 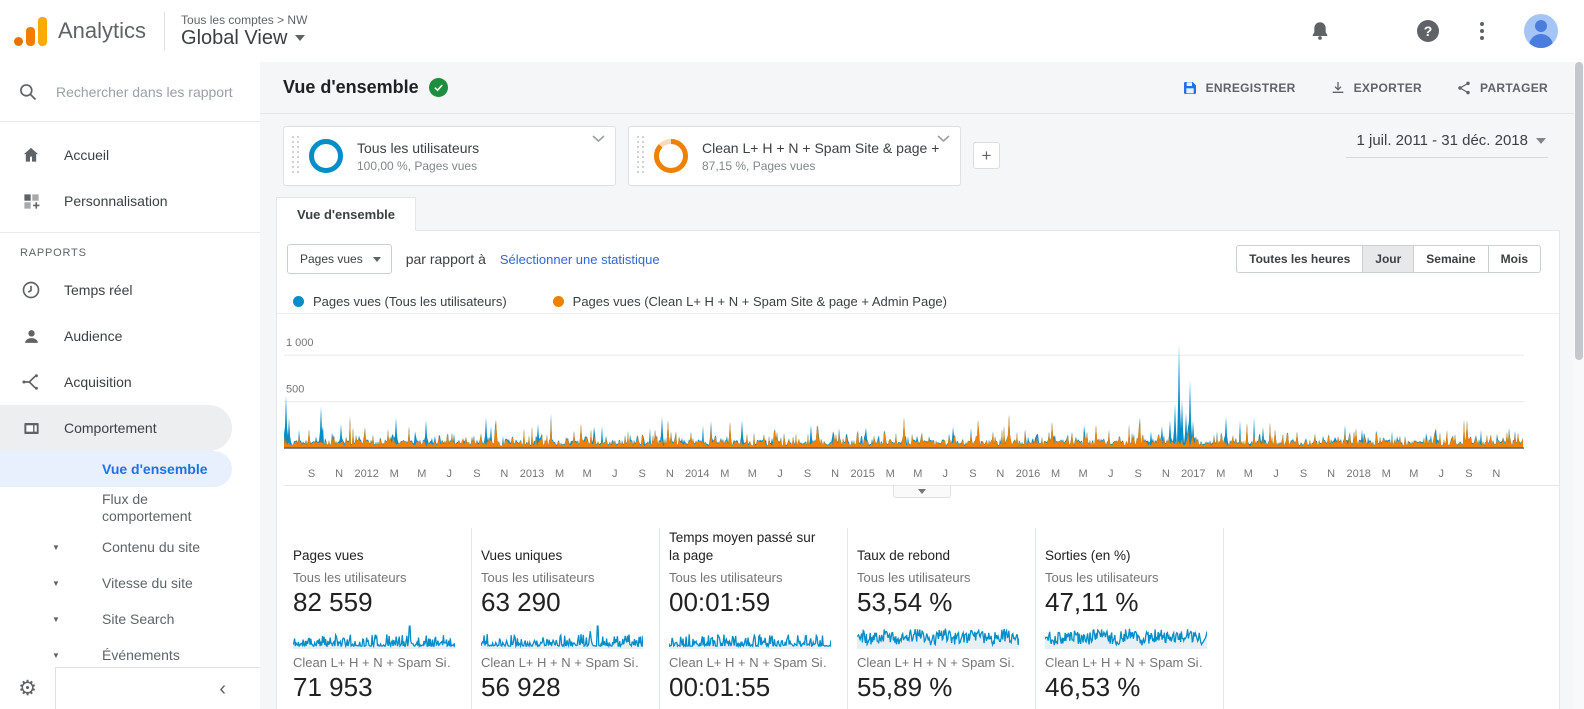 What do you see at coordinates (905, 687) in the screenshot?
I see `metric-value-segment: 55,89 %` at bounding box center [905, 687].